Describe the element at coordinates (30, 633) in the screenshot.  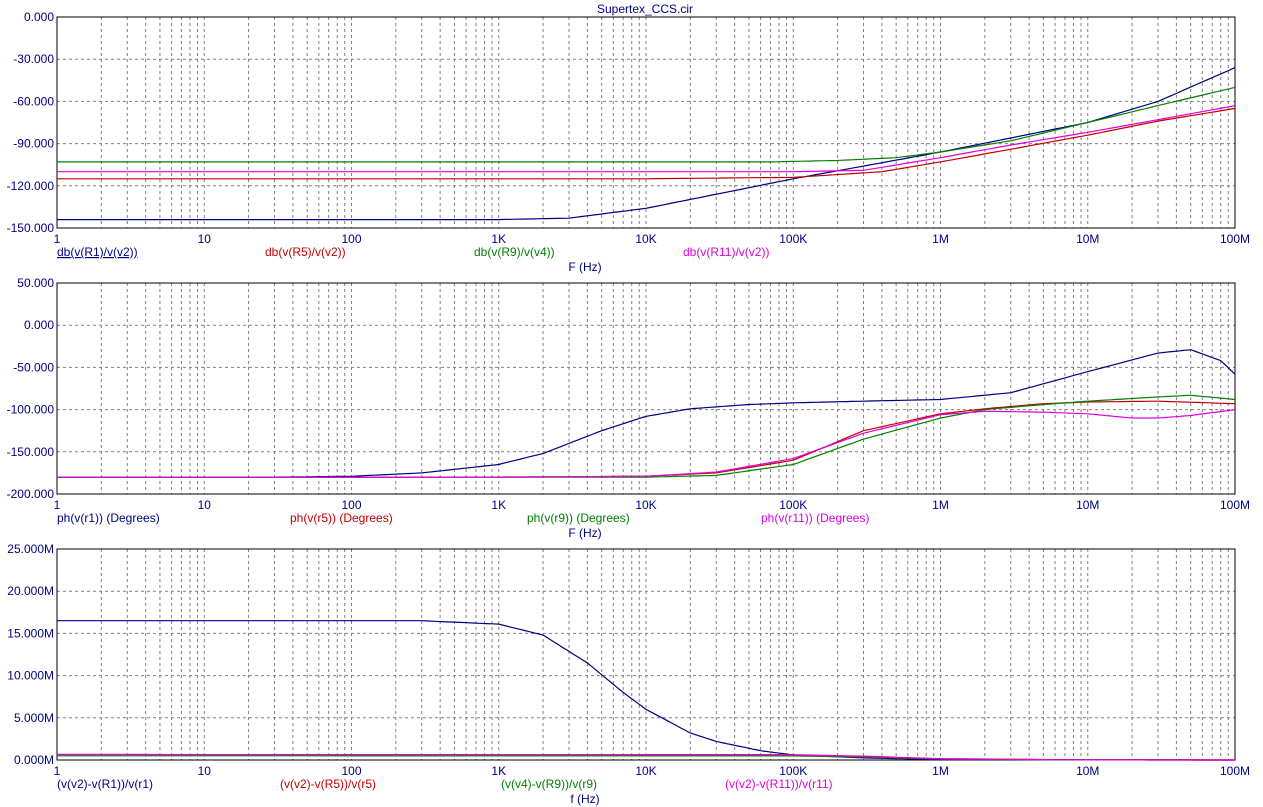
I see `y-tick-label: 15.000M` at that location.